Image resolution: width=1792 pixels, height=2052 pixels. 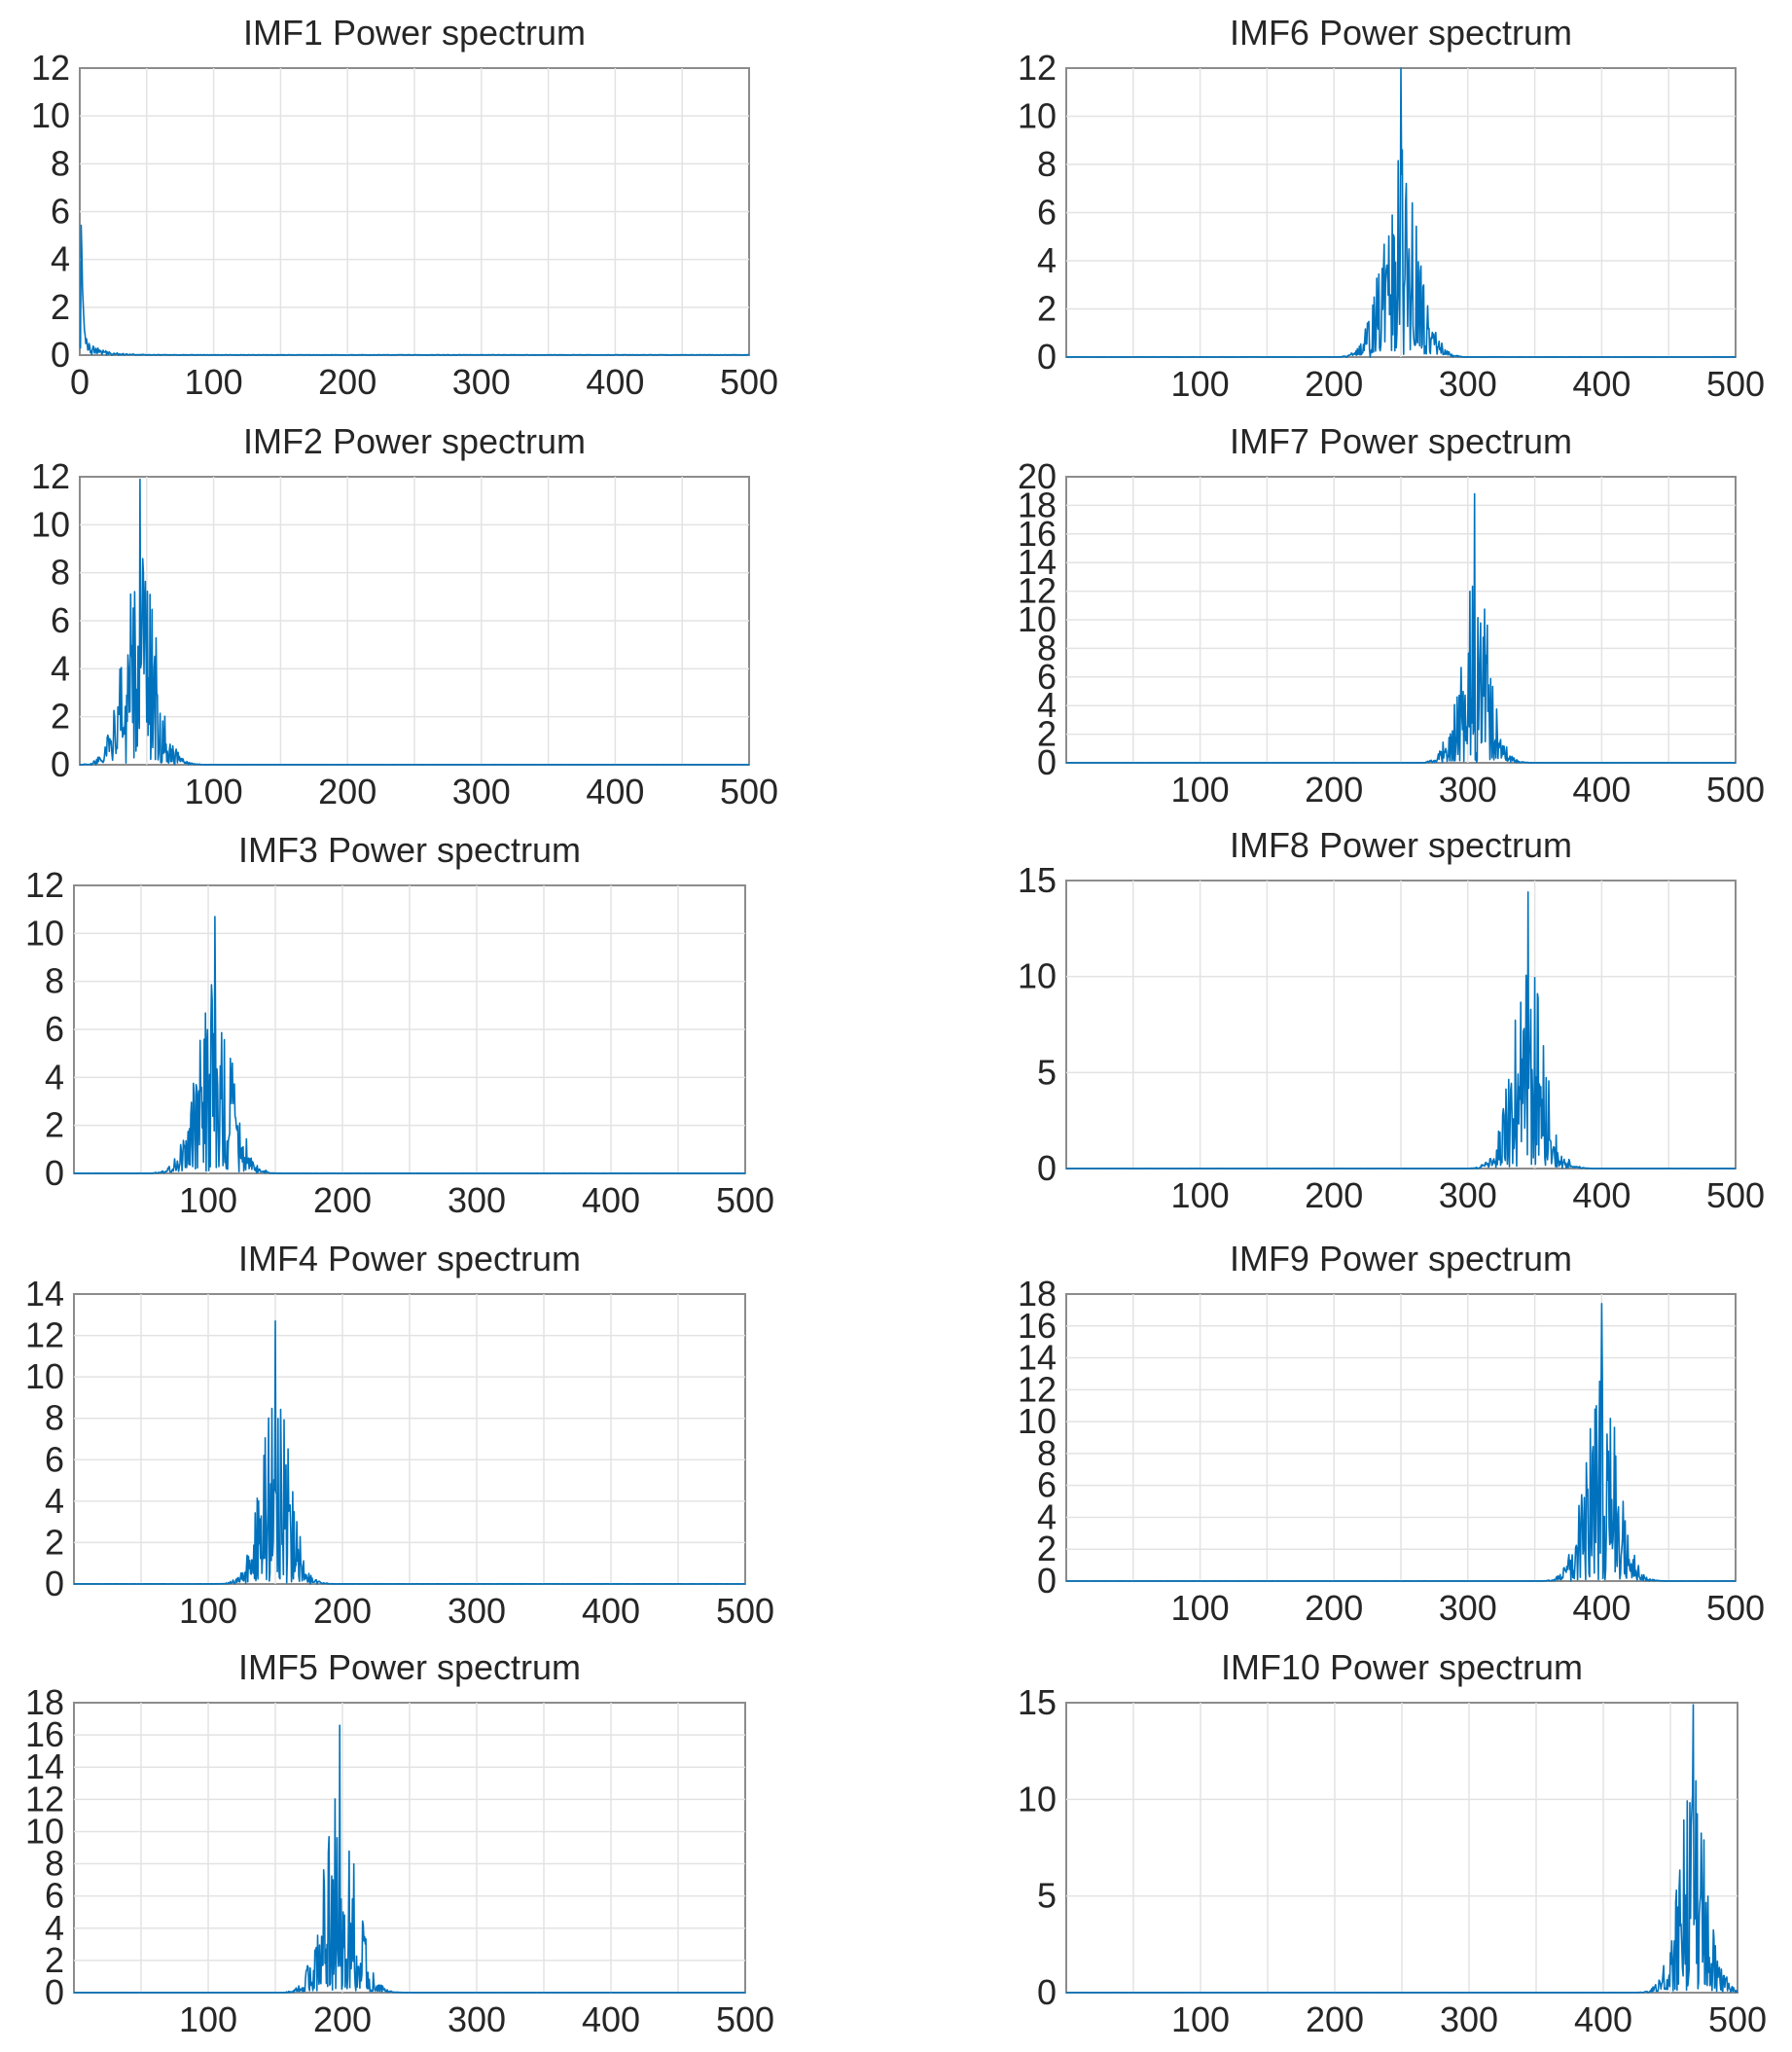 I want to click on panel-title: IMF6 Power spectrum, so click(x=1401, y=33).